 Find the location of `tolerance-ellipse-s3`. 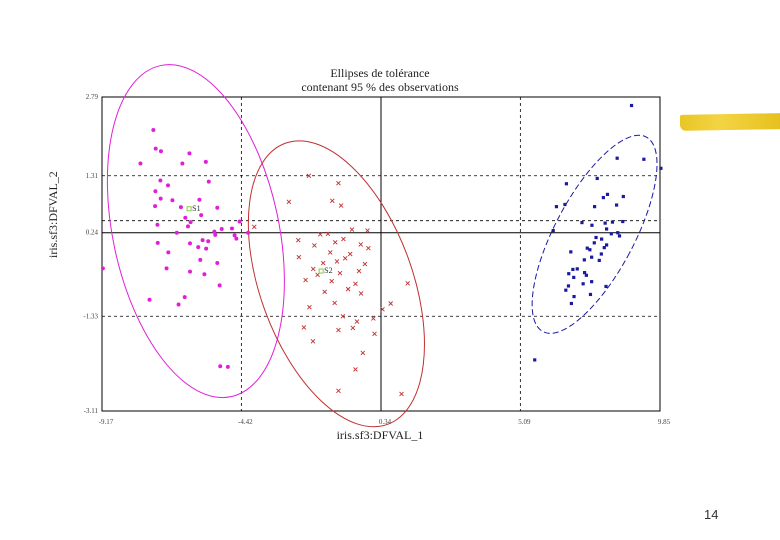

tolerance-ellipse-s3 is located at coordinates (594, 234).